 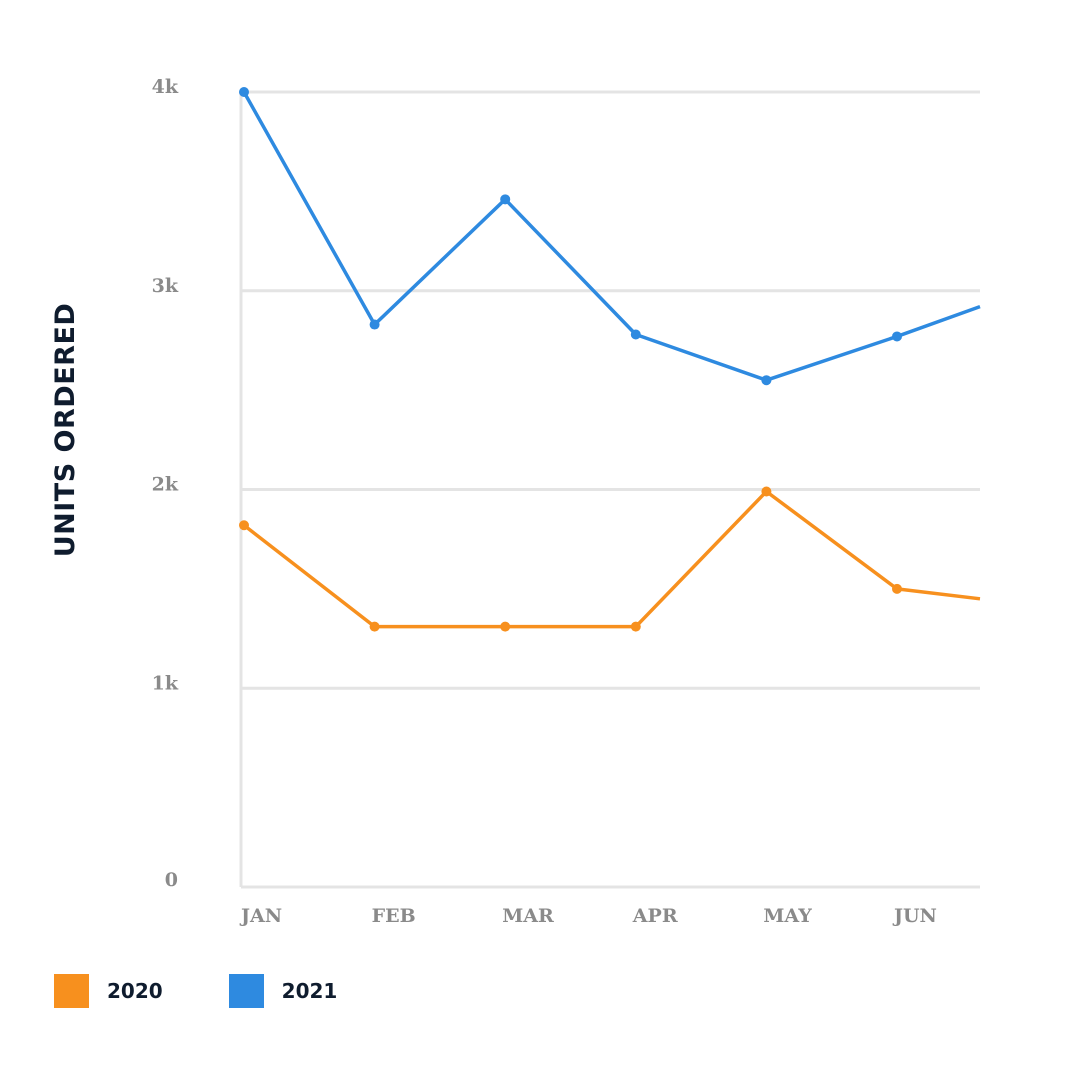 I want to click on y-tick-label: 0, so click(x=171, y=880).